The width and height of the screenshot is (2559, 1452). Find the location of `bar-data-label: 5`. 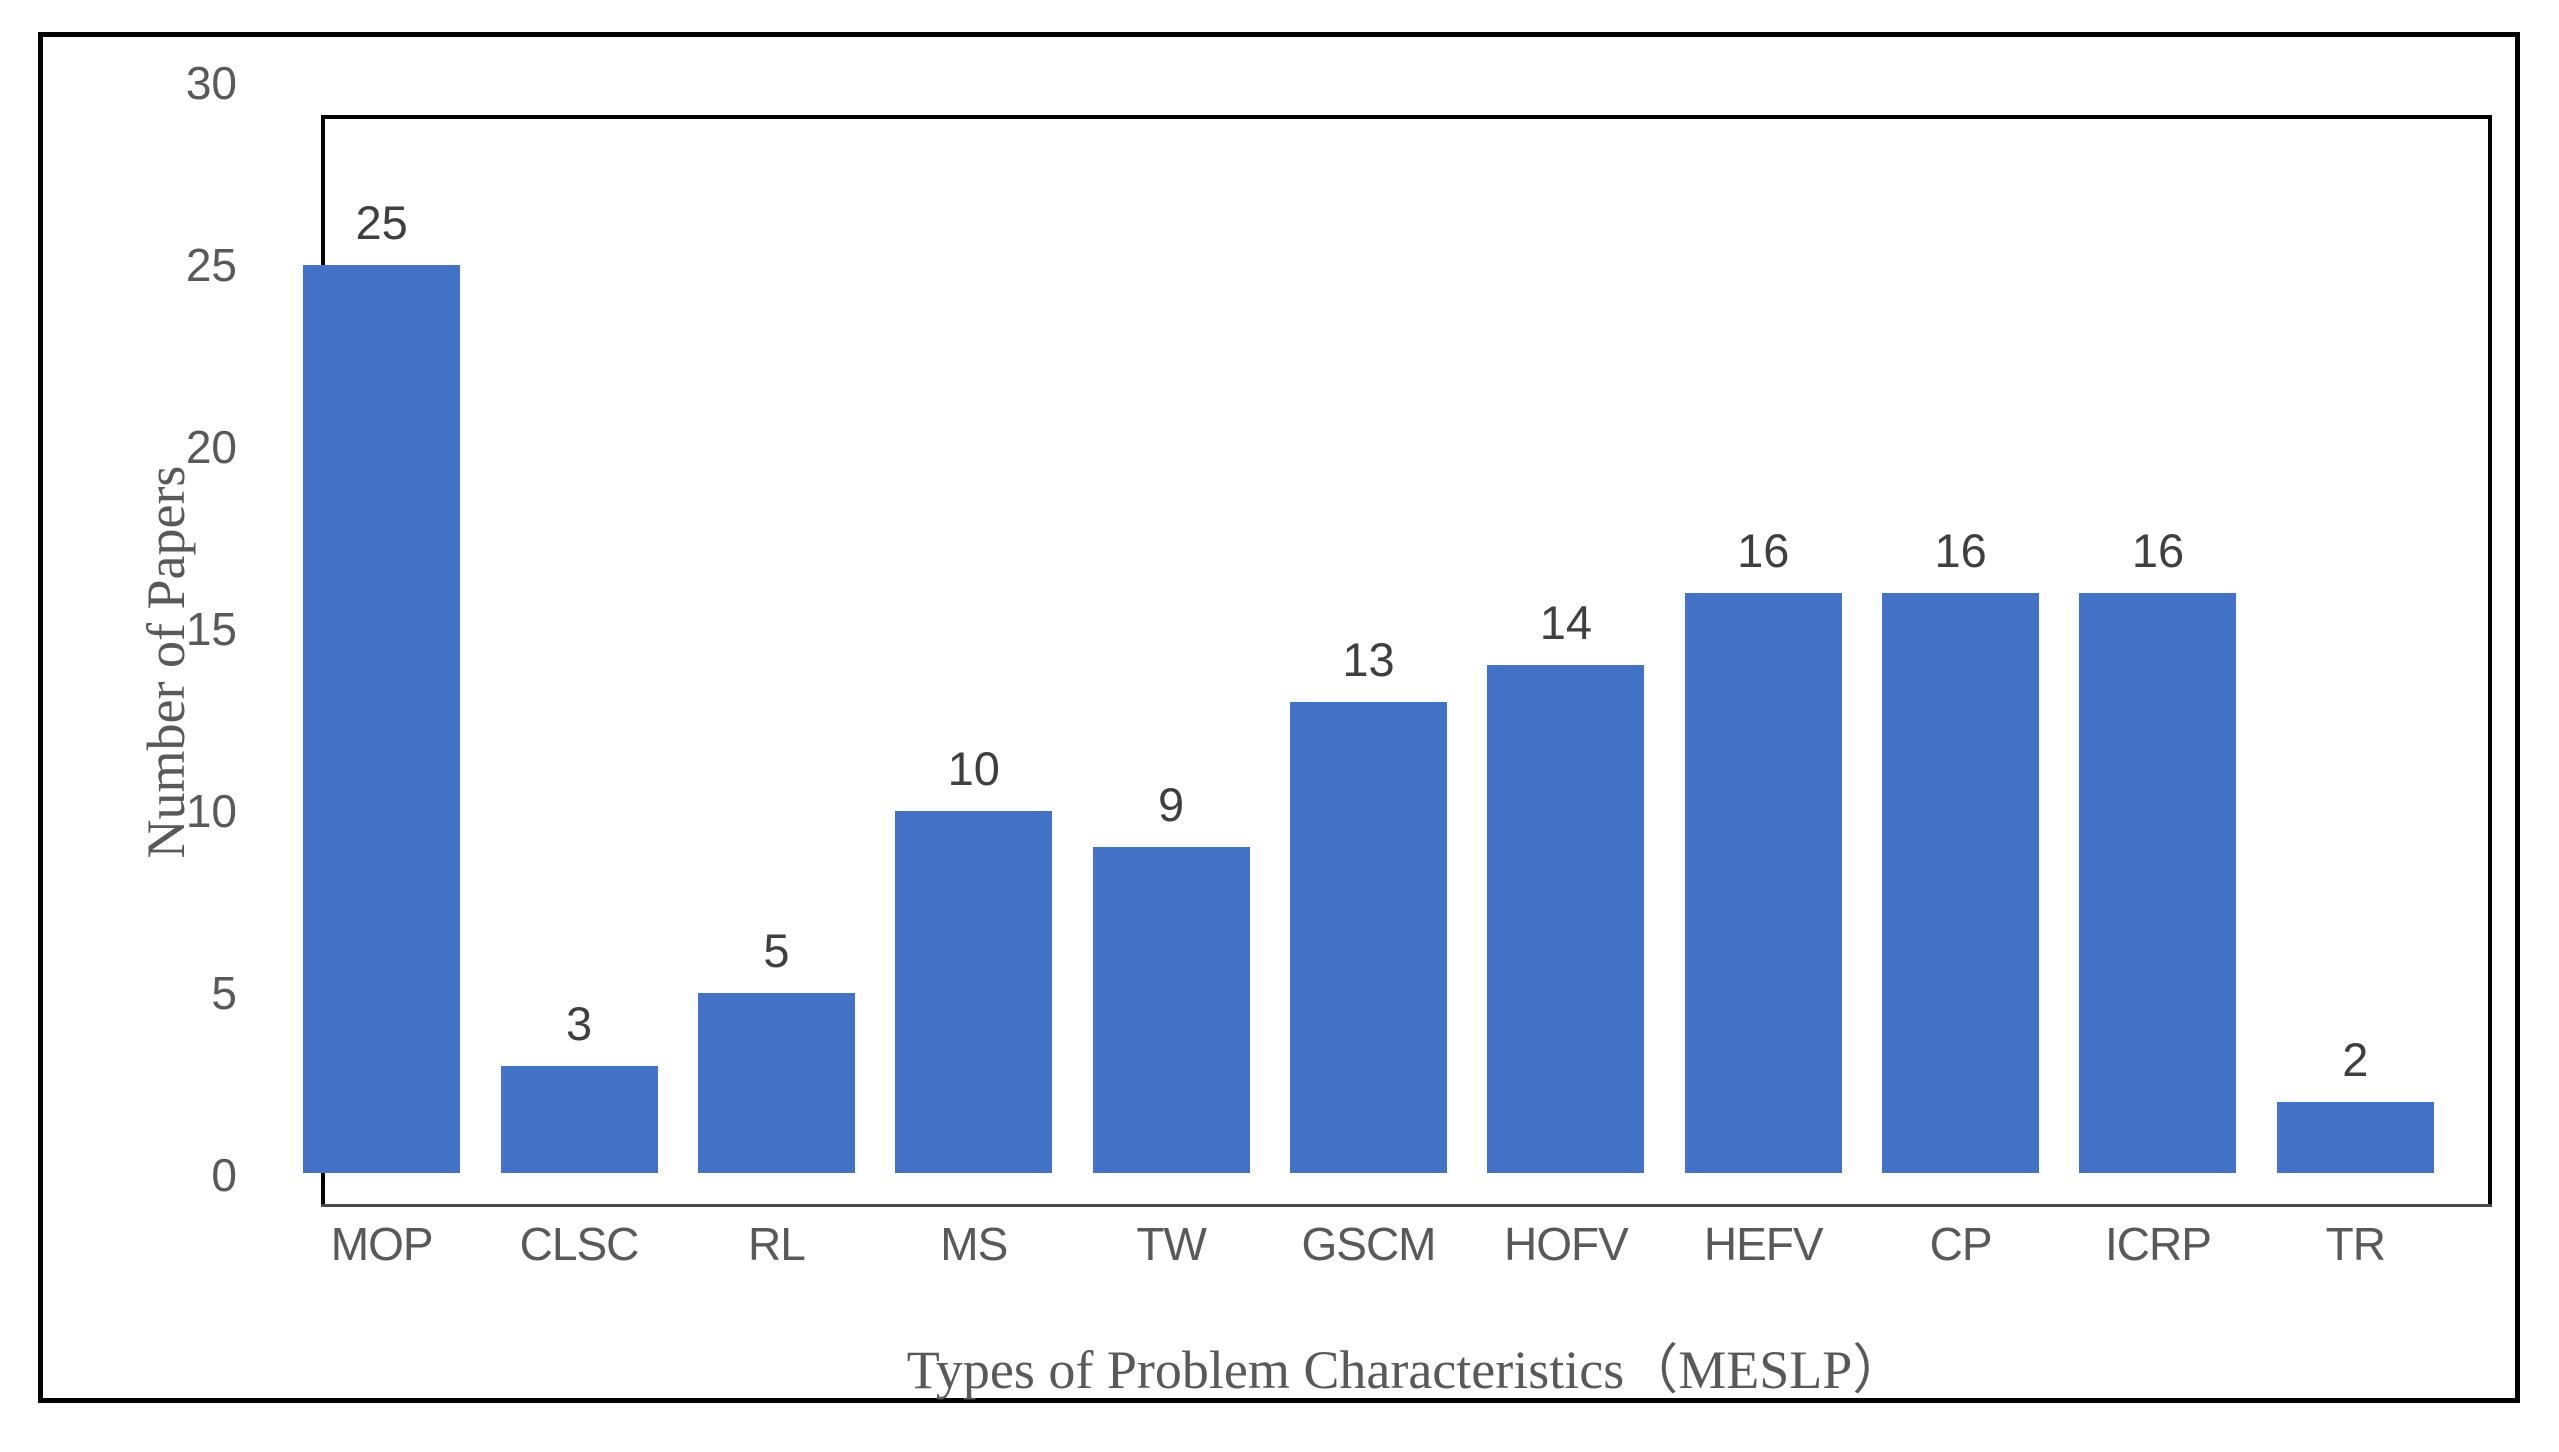

bar-data-label: 5 is located at coordinates (776, 950).